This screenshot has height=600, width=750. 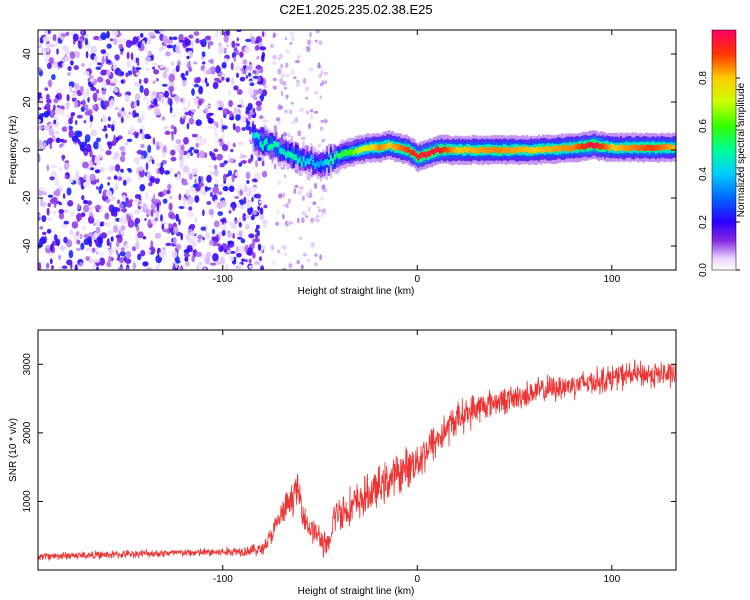 I want to click on colorbar-tick-label: 0.6, so click(x=703, y=126).